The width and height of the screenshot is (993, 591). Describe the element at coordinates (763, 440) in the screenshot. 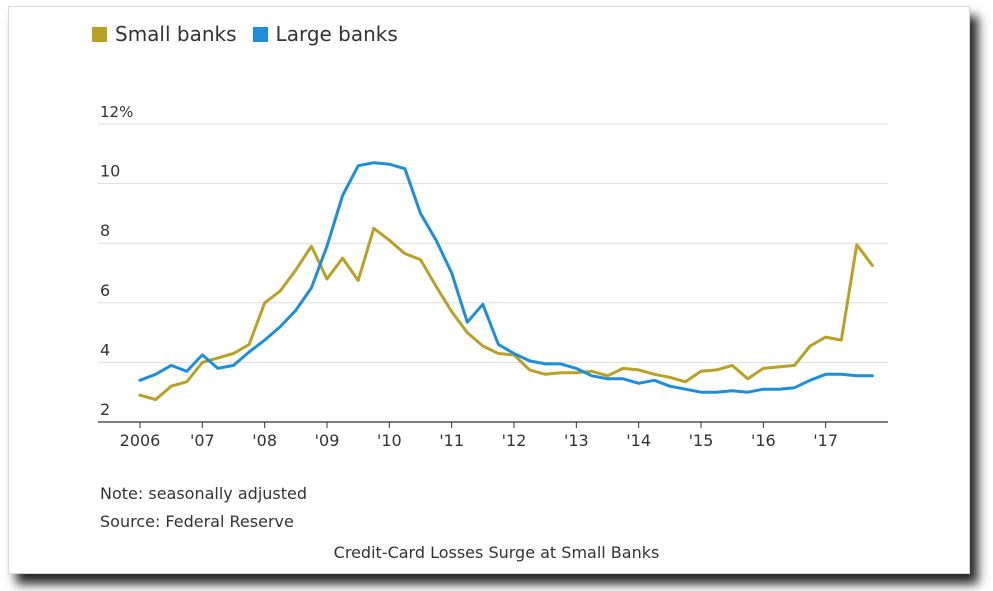

I see `x-tick-label: '16` at that location.